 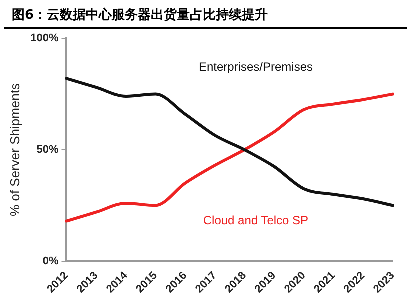 I want to click on text: Cloud and Telco SP, so click(x=256, y=221).